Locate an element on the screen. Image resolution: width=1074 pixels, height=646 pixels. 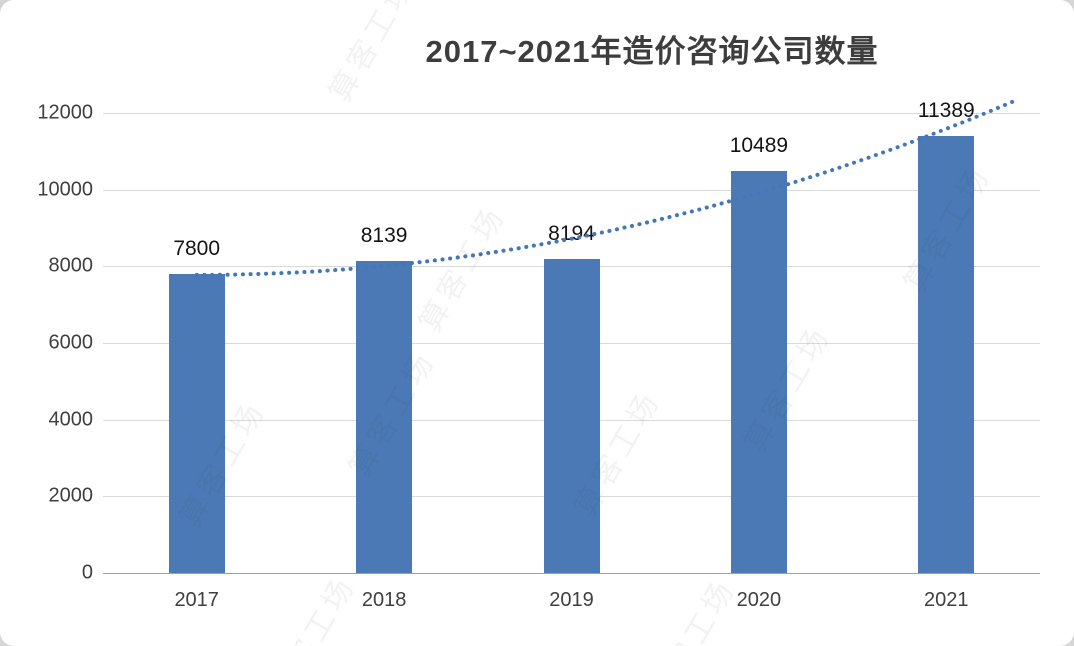
y-tick-label: 10000 is located at coordinates (65, 189).